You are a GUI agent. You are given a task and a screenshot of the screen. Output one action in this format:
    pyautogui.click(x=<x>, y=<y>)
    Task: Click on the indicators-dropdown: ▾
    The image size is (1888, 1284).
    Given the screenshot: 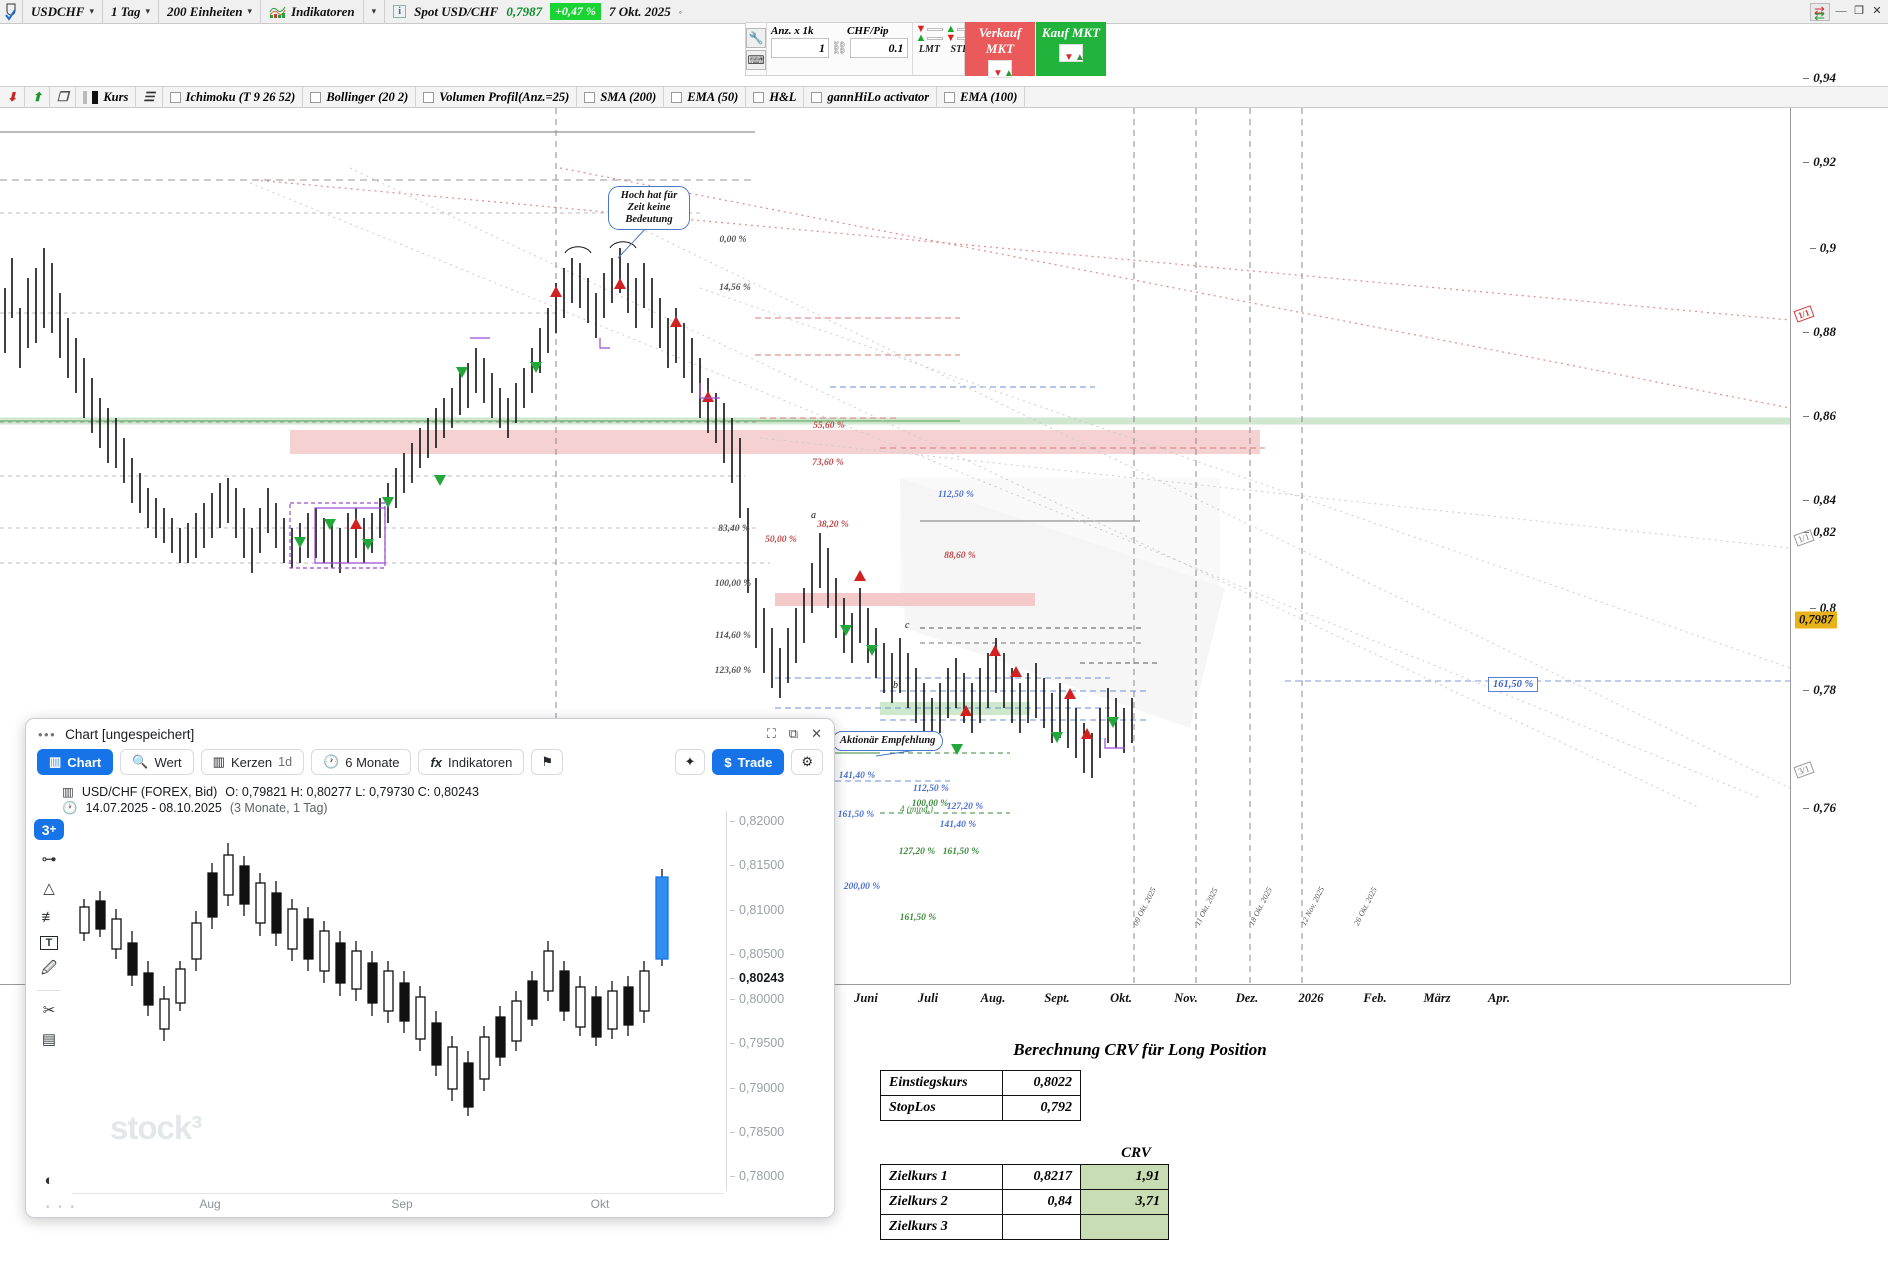 What is the action you would take?
    pyautogui.click(x=375, y=12)
    